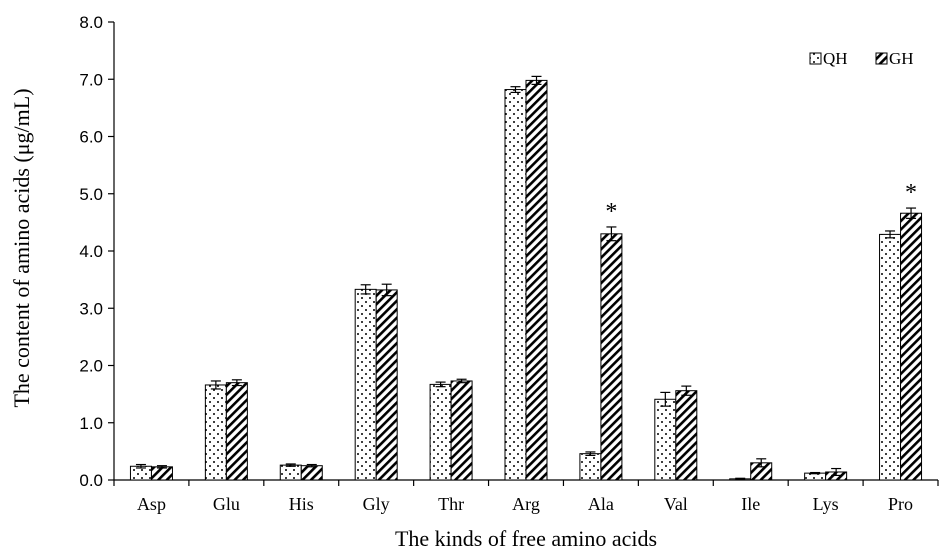 The image size is (944, 557). I want to click on x-tick-label: Ala, so click(601, 504).